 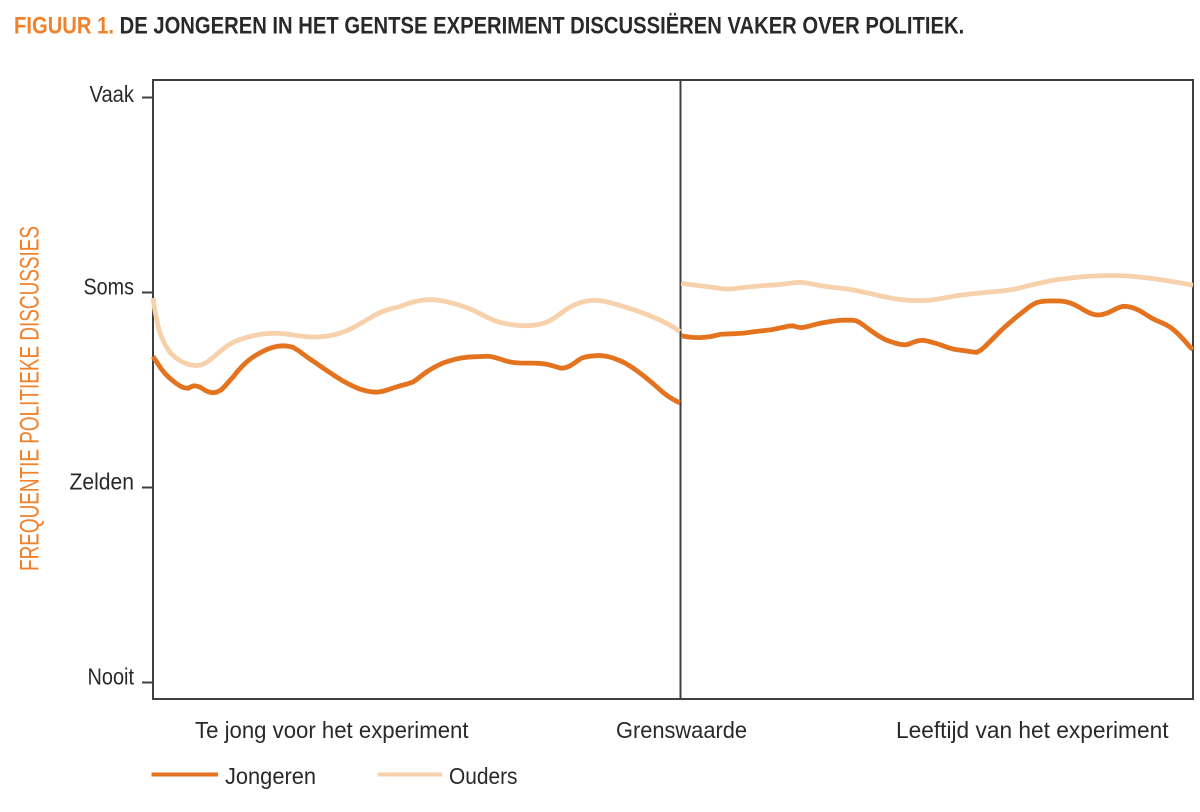 What do you see at coordinates (681, 730) in the screenshot?
I see `svg-text: Grenswaarde` at bounding box center [681, 730].